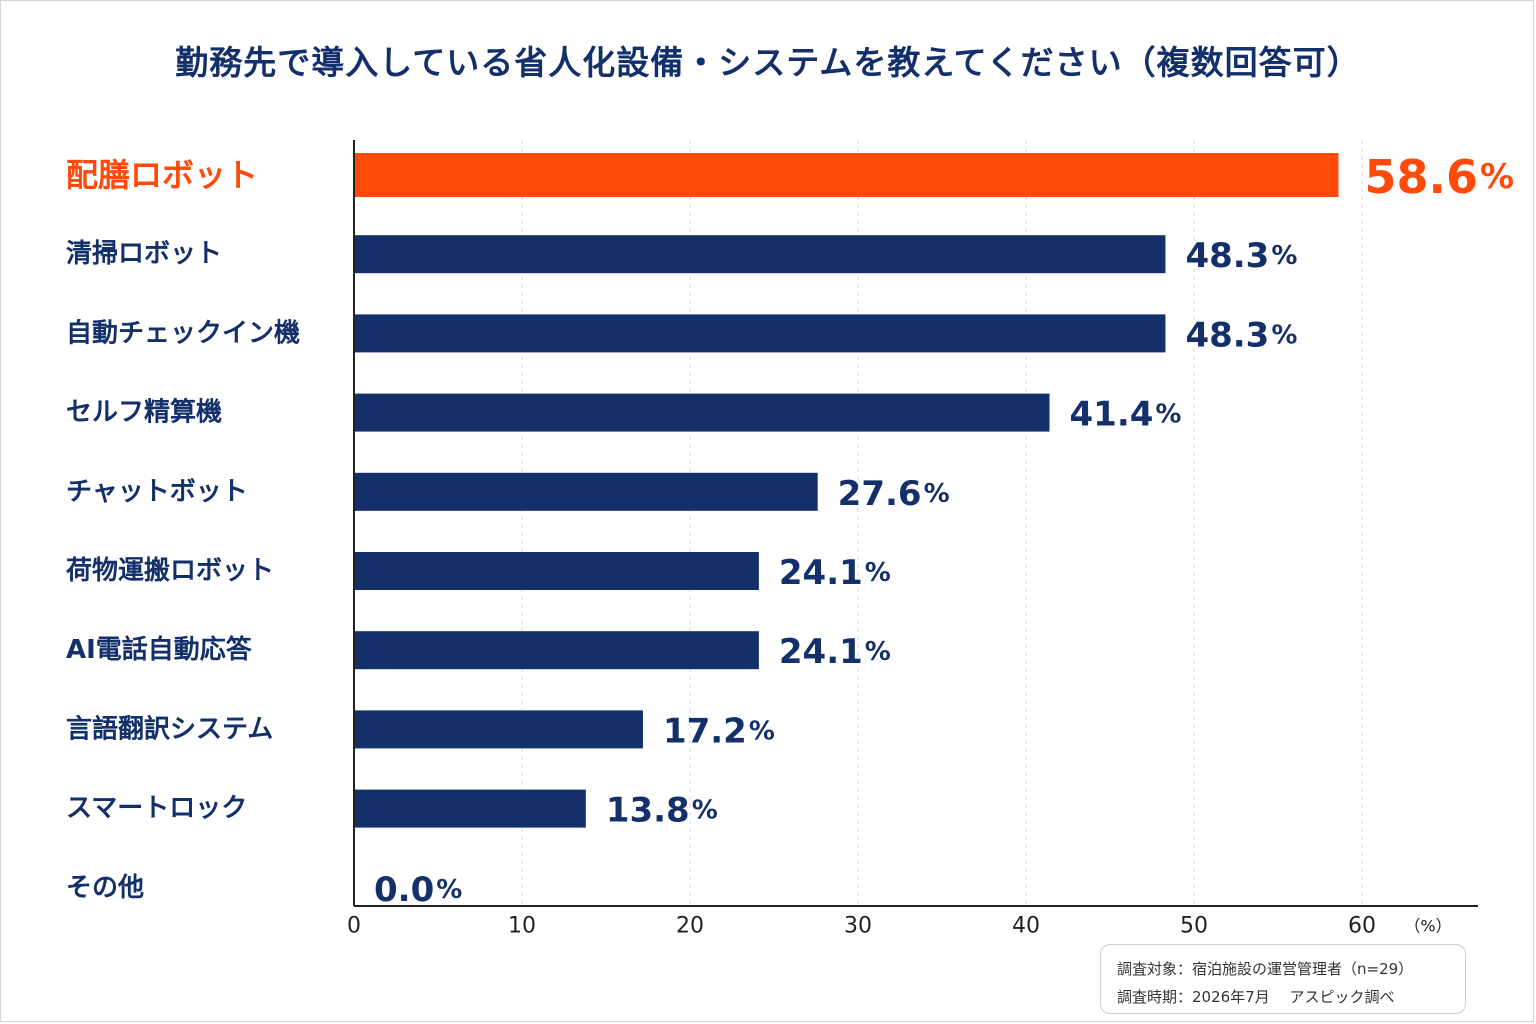 The width and height of the screenshot is (1536, 1024). Describe the element at coordinates (1265, 969) in the screenshot. I see `survey-target: 調査対象：宿泊施設の運営管理者（n=29）` at that location.